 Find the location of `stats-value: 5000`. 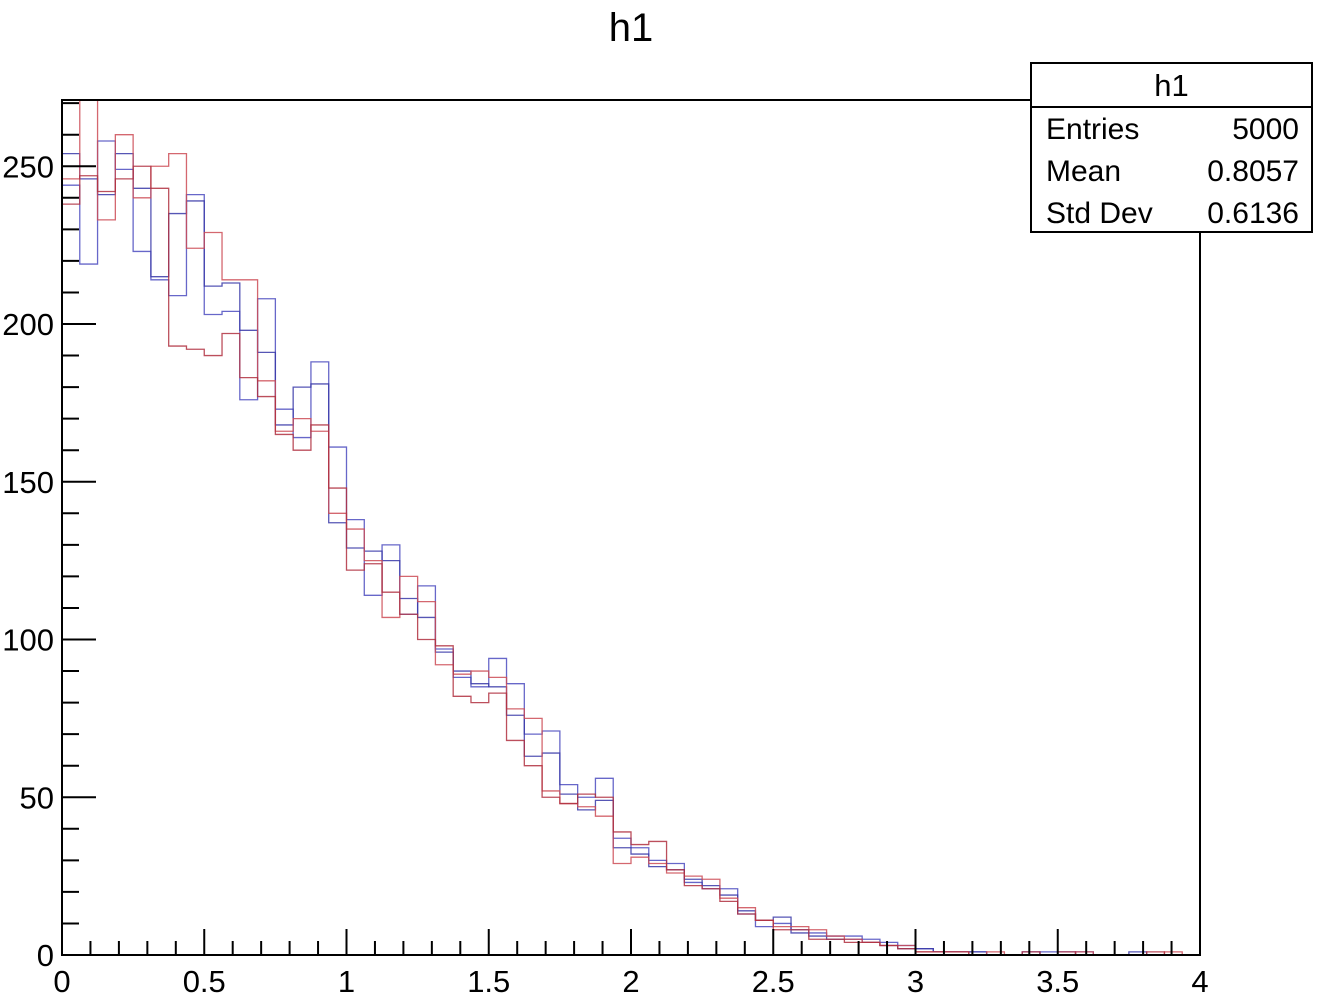

stats-value: 5000 is located at coordinates (1265, 129).